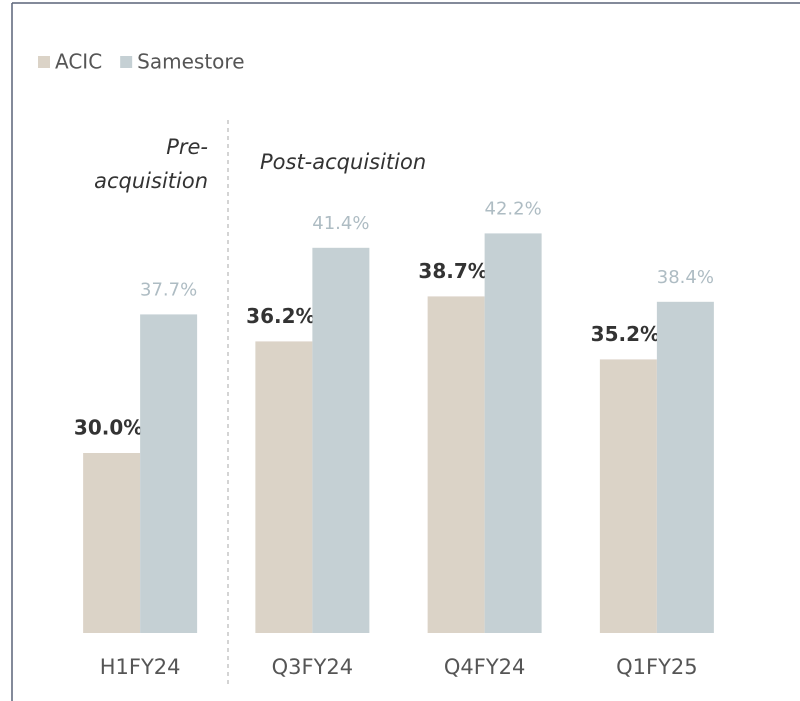  I want to click on annotation-box: Pre-acquisition, so click(151, 164).